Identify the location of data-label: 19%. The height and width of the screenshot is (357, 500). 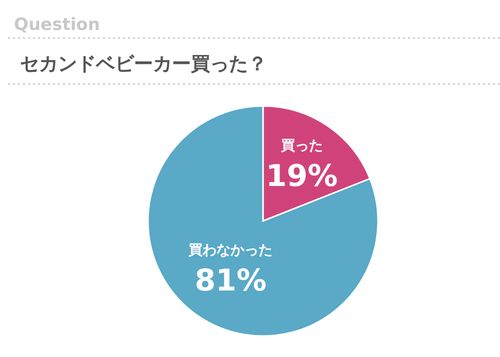
(302, 176).